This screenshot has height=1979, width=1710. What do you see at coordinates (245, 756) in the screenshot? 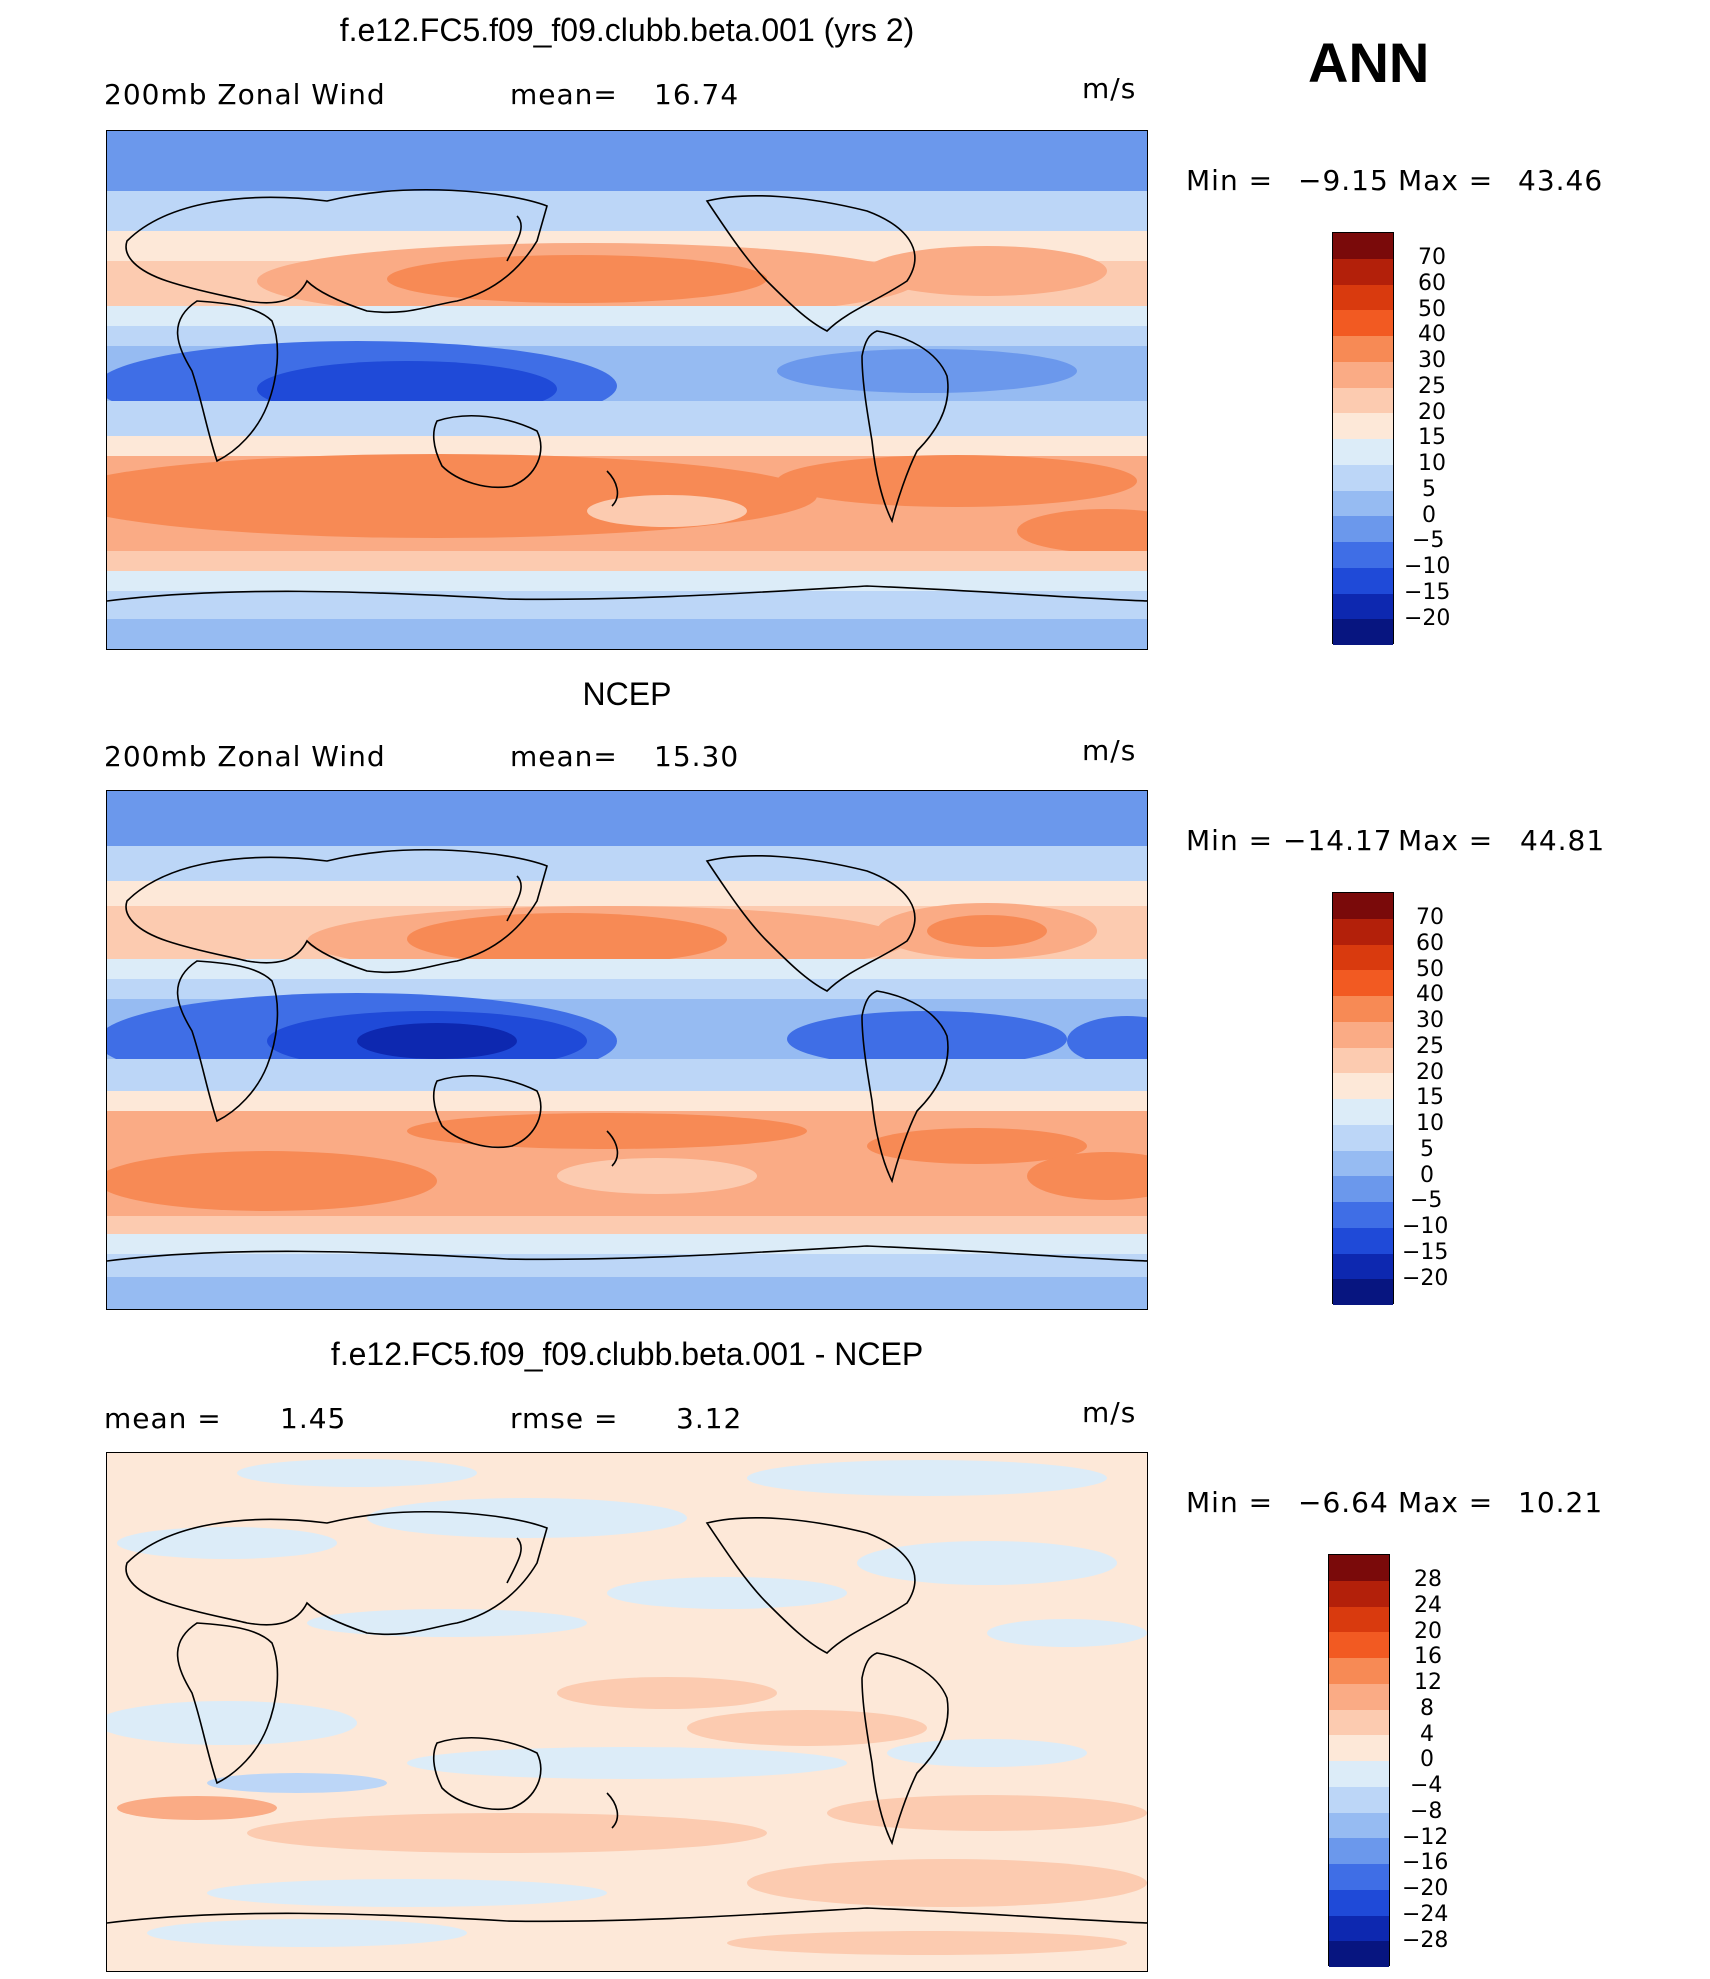
I see `panel-2-variable-label: 200mb Zonal Wind` at bounding box center [245, 756].